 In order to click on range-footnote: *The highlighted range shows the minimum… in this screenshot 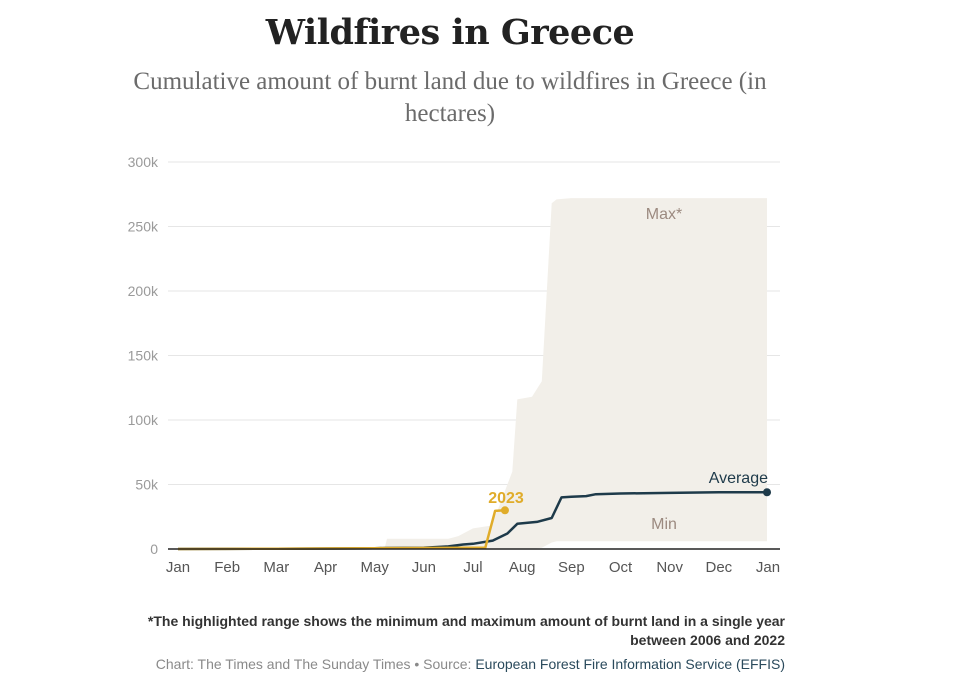, I will do `click(466, 630)`.